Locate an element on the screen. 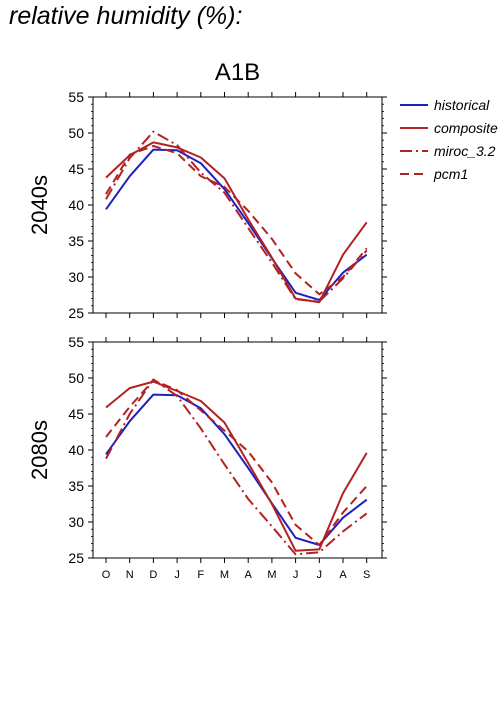  series-line-pcm1-2040s is located at coordinates (236, 220).